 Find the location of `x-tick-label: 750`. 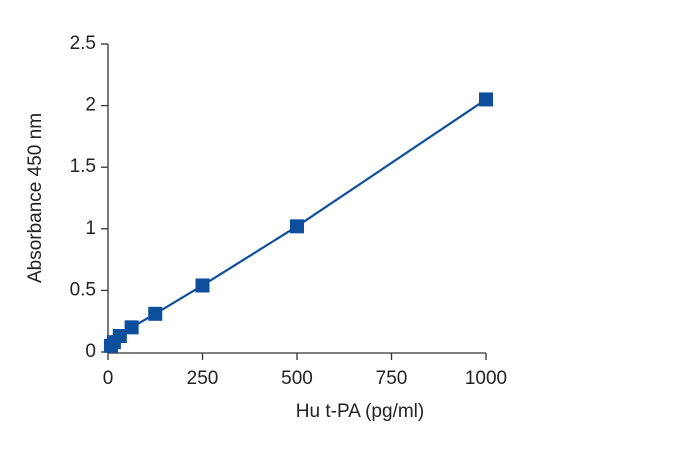

x-tick-label: 750 is located at coordinates (392, 378).